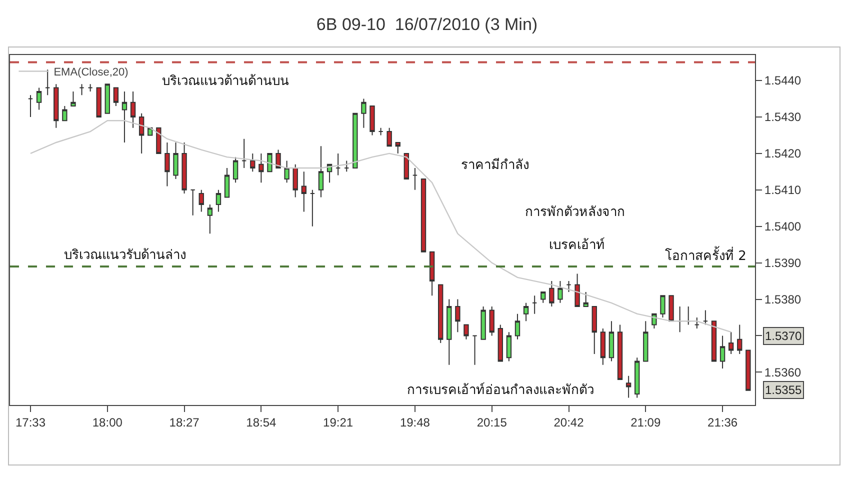 This screenshot has width=854, height=480. I want to click on annotation: บริเวณแนวต้านด้านบน, so click(225, 81).